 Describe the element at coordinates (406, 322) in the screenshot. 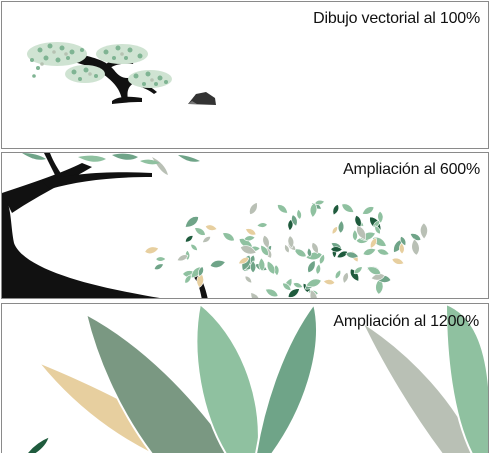

I see `panel-caption: Ampliación al 1200%` at that location.